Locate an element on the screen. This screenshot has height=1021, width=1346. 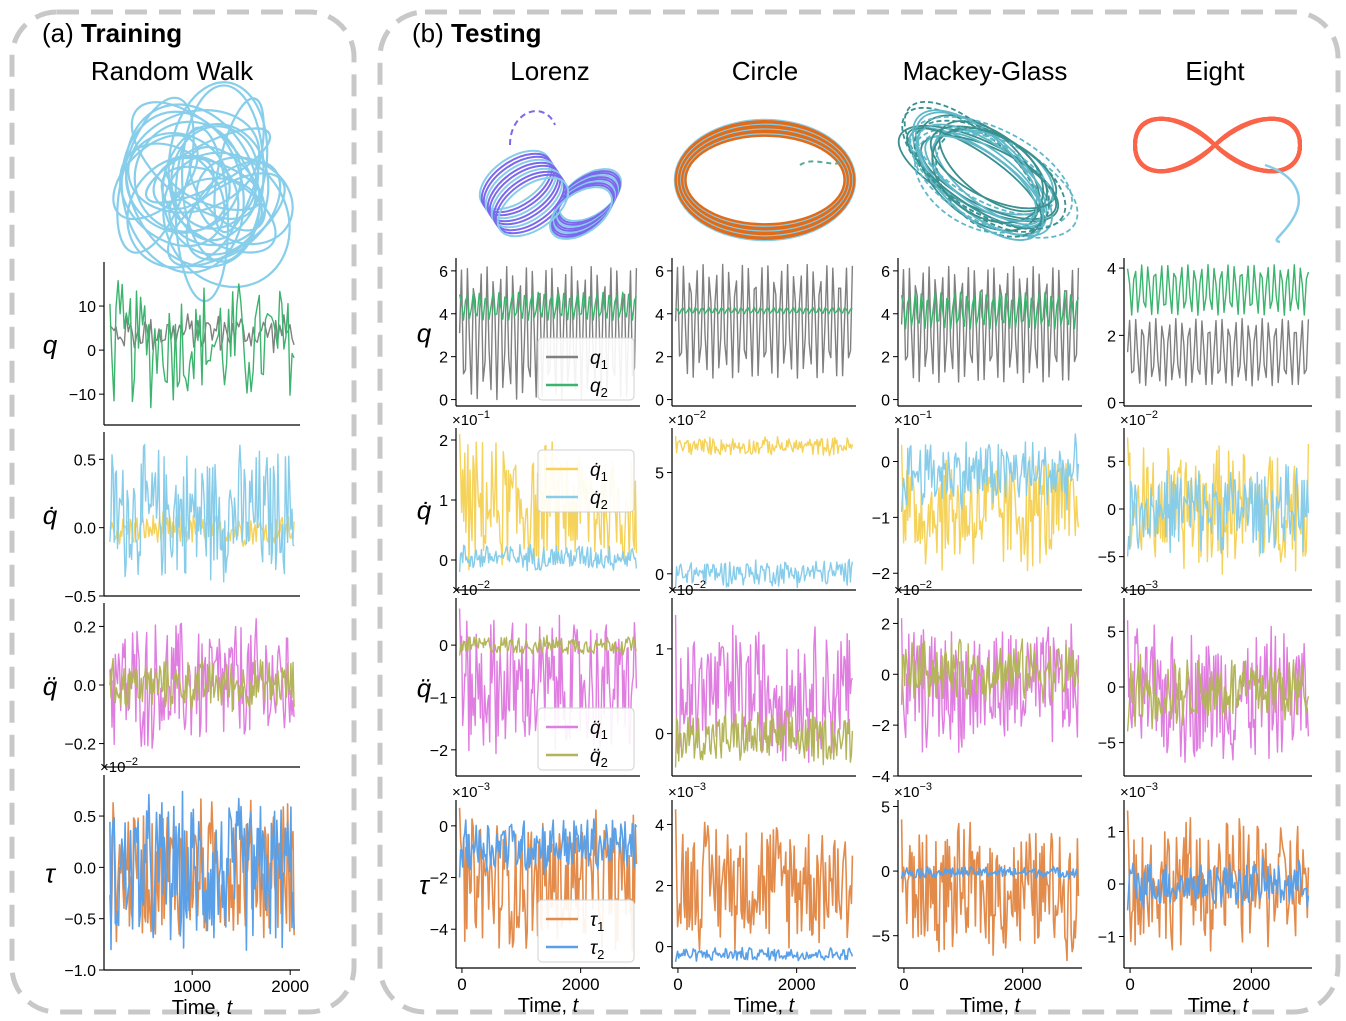
chart-title: Mackey-Glass is located at coordinates (985, 71).